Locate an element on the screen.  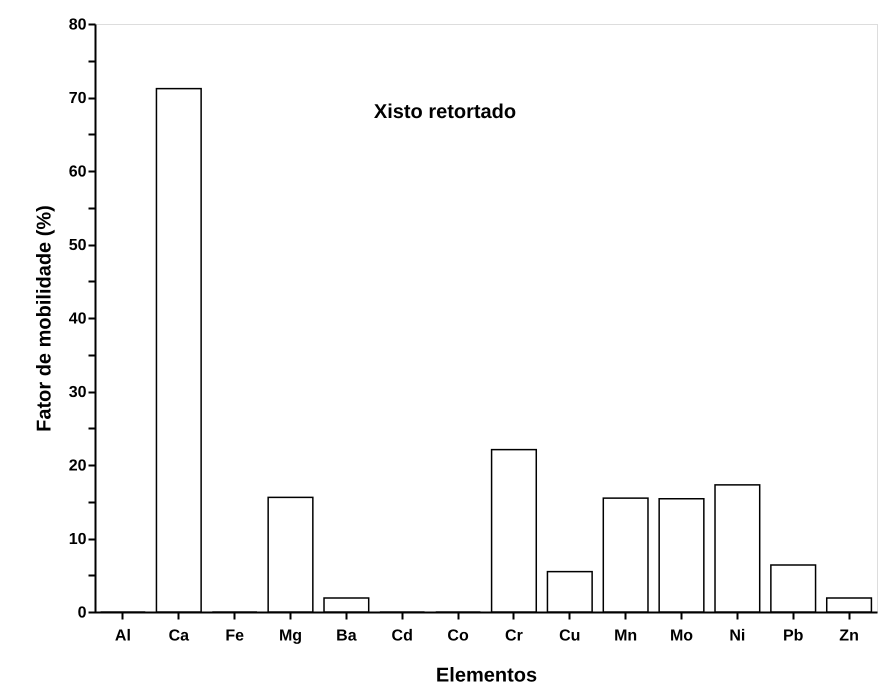
x-tick-label: Cd is located at coordinates (402, 636).